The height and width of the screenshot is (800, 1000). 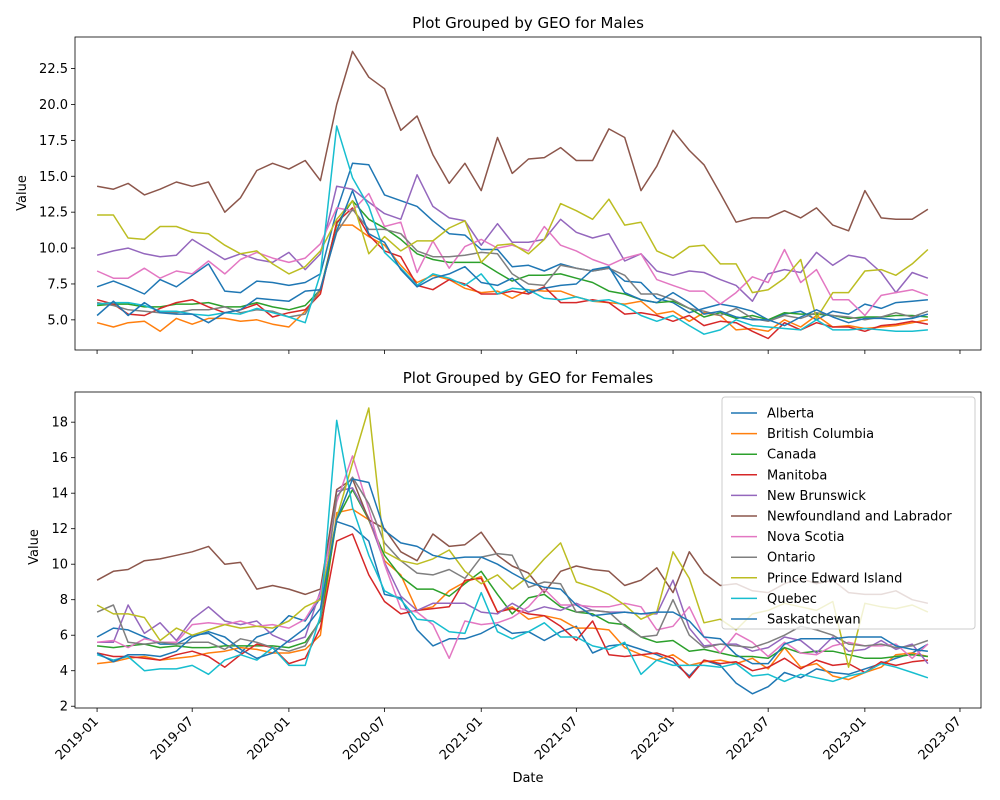 What do you see at coordinates (22, 193) in the screenshot?
I see `males-y-axis-label: Value` at bounding box center [22, 193].